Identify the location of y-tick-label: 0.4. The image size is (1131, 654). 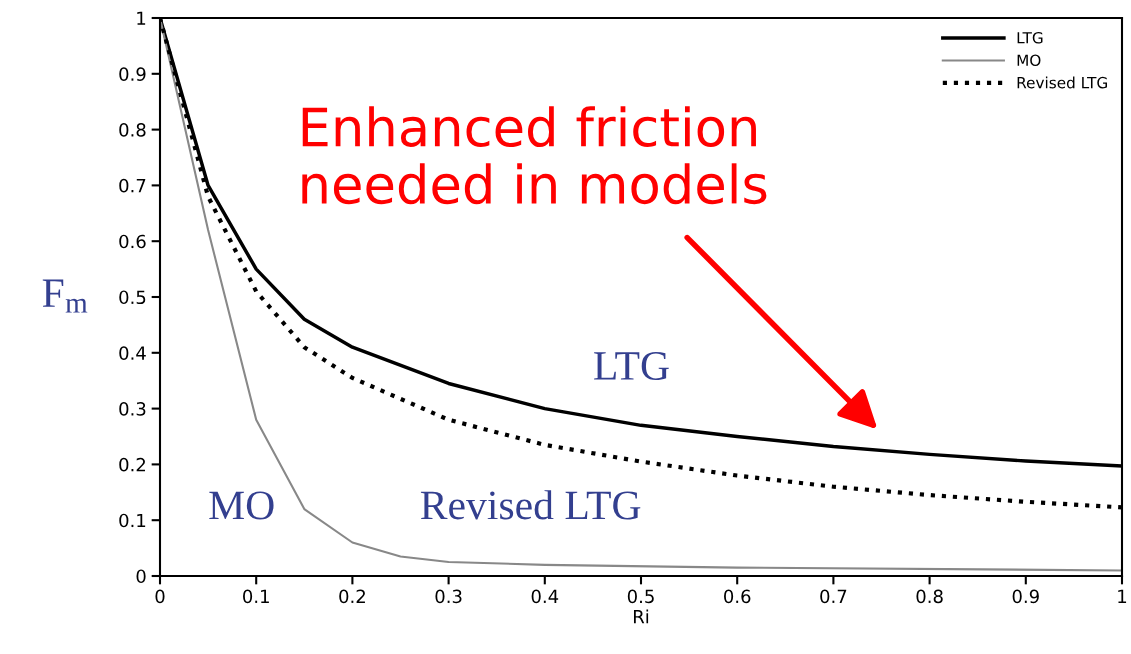
(132, 353).